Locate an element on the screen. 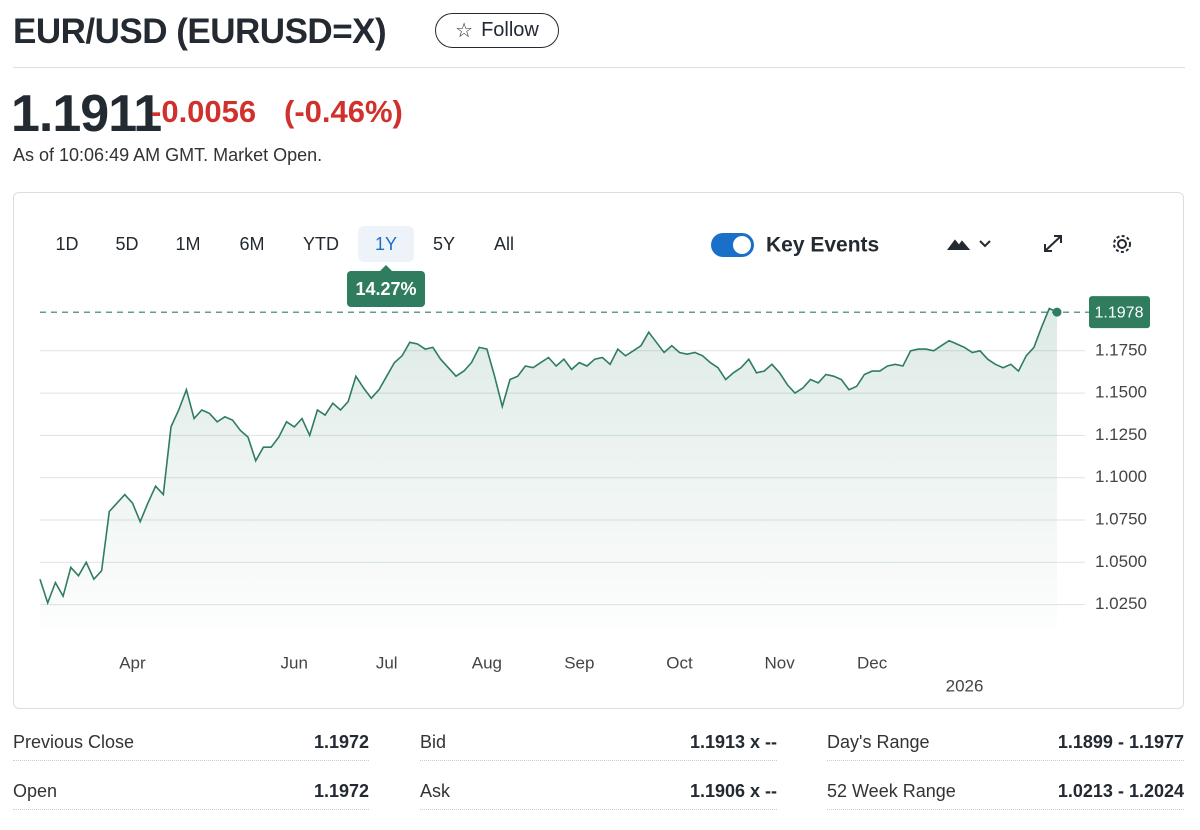  y-tick-label: 1.0750 is located at coordinates (1121, 518).